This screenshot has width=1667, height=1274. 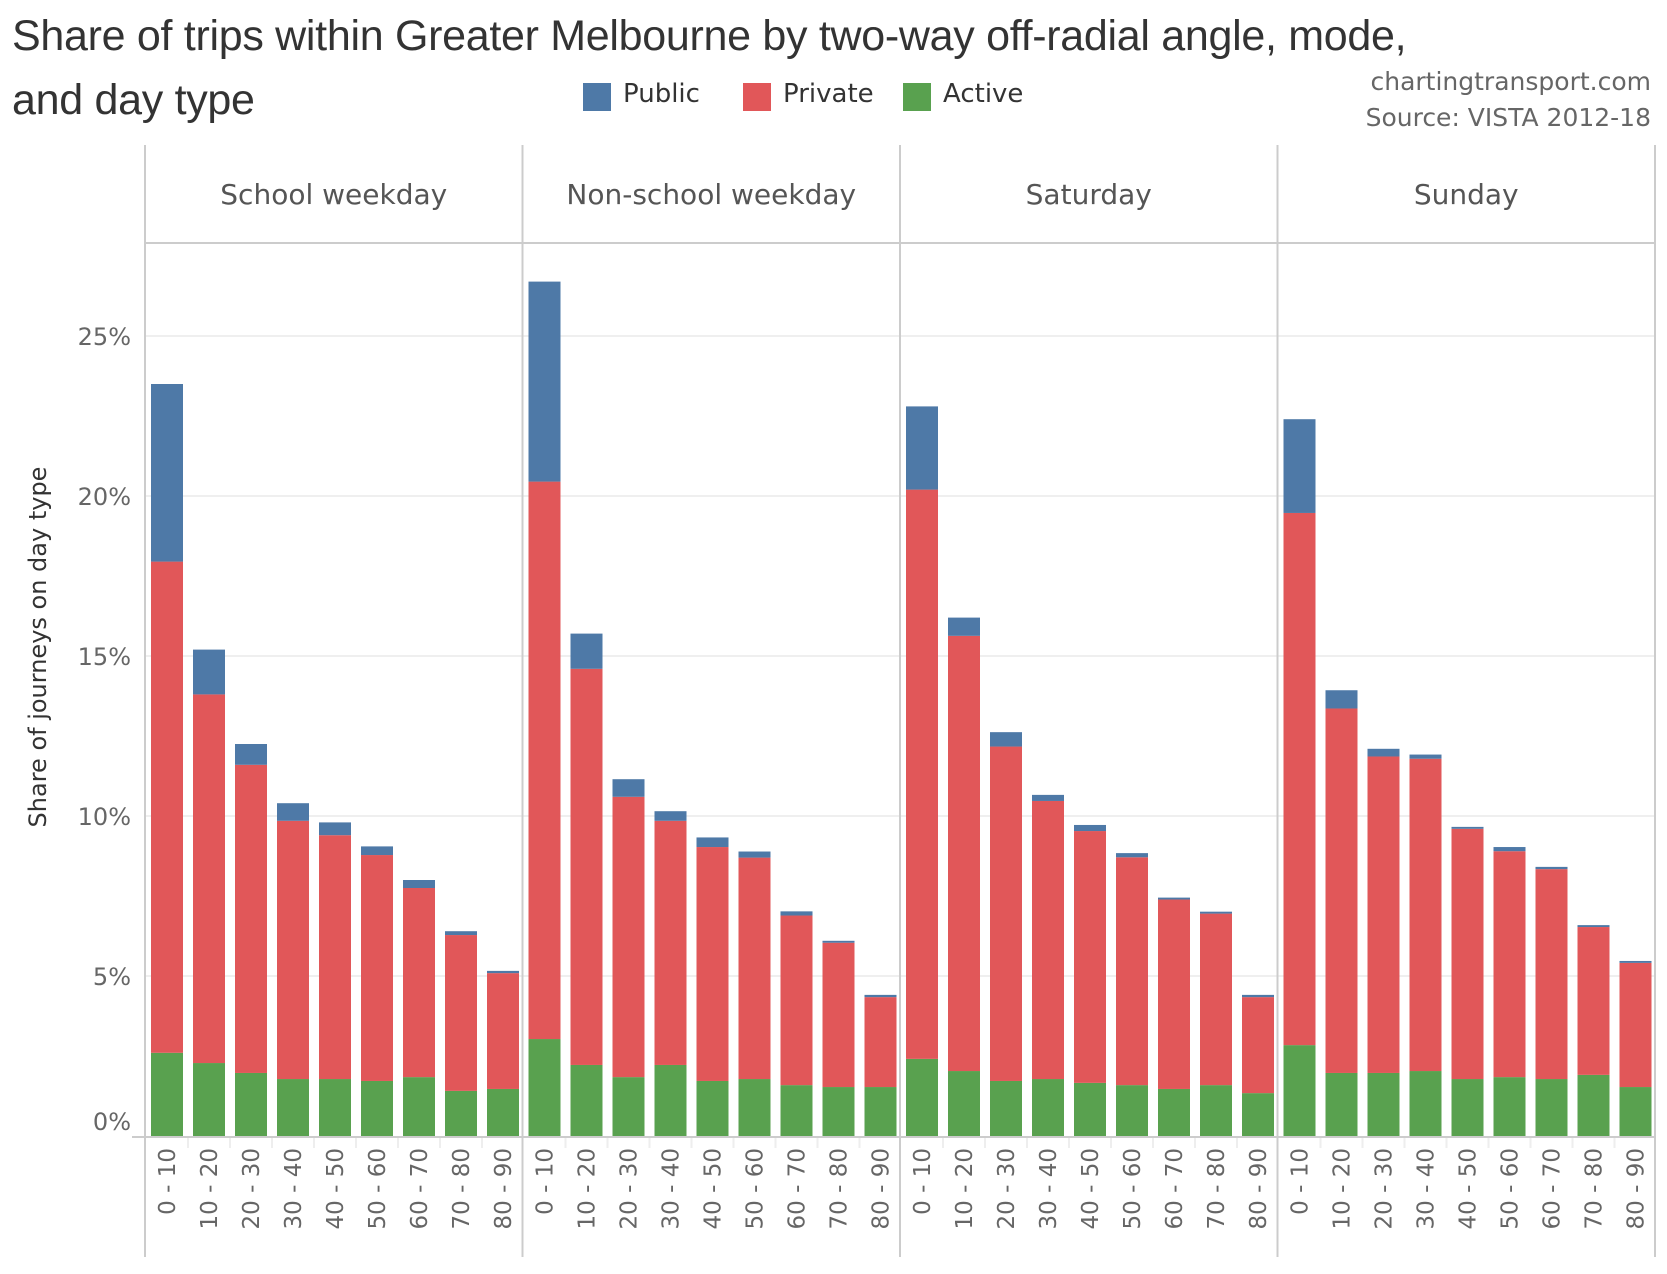 I want to click on y-axis-title: Share of journeys on day type, so click(x=38, y=647).